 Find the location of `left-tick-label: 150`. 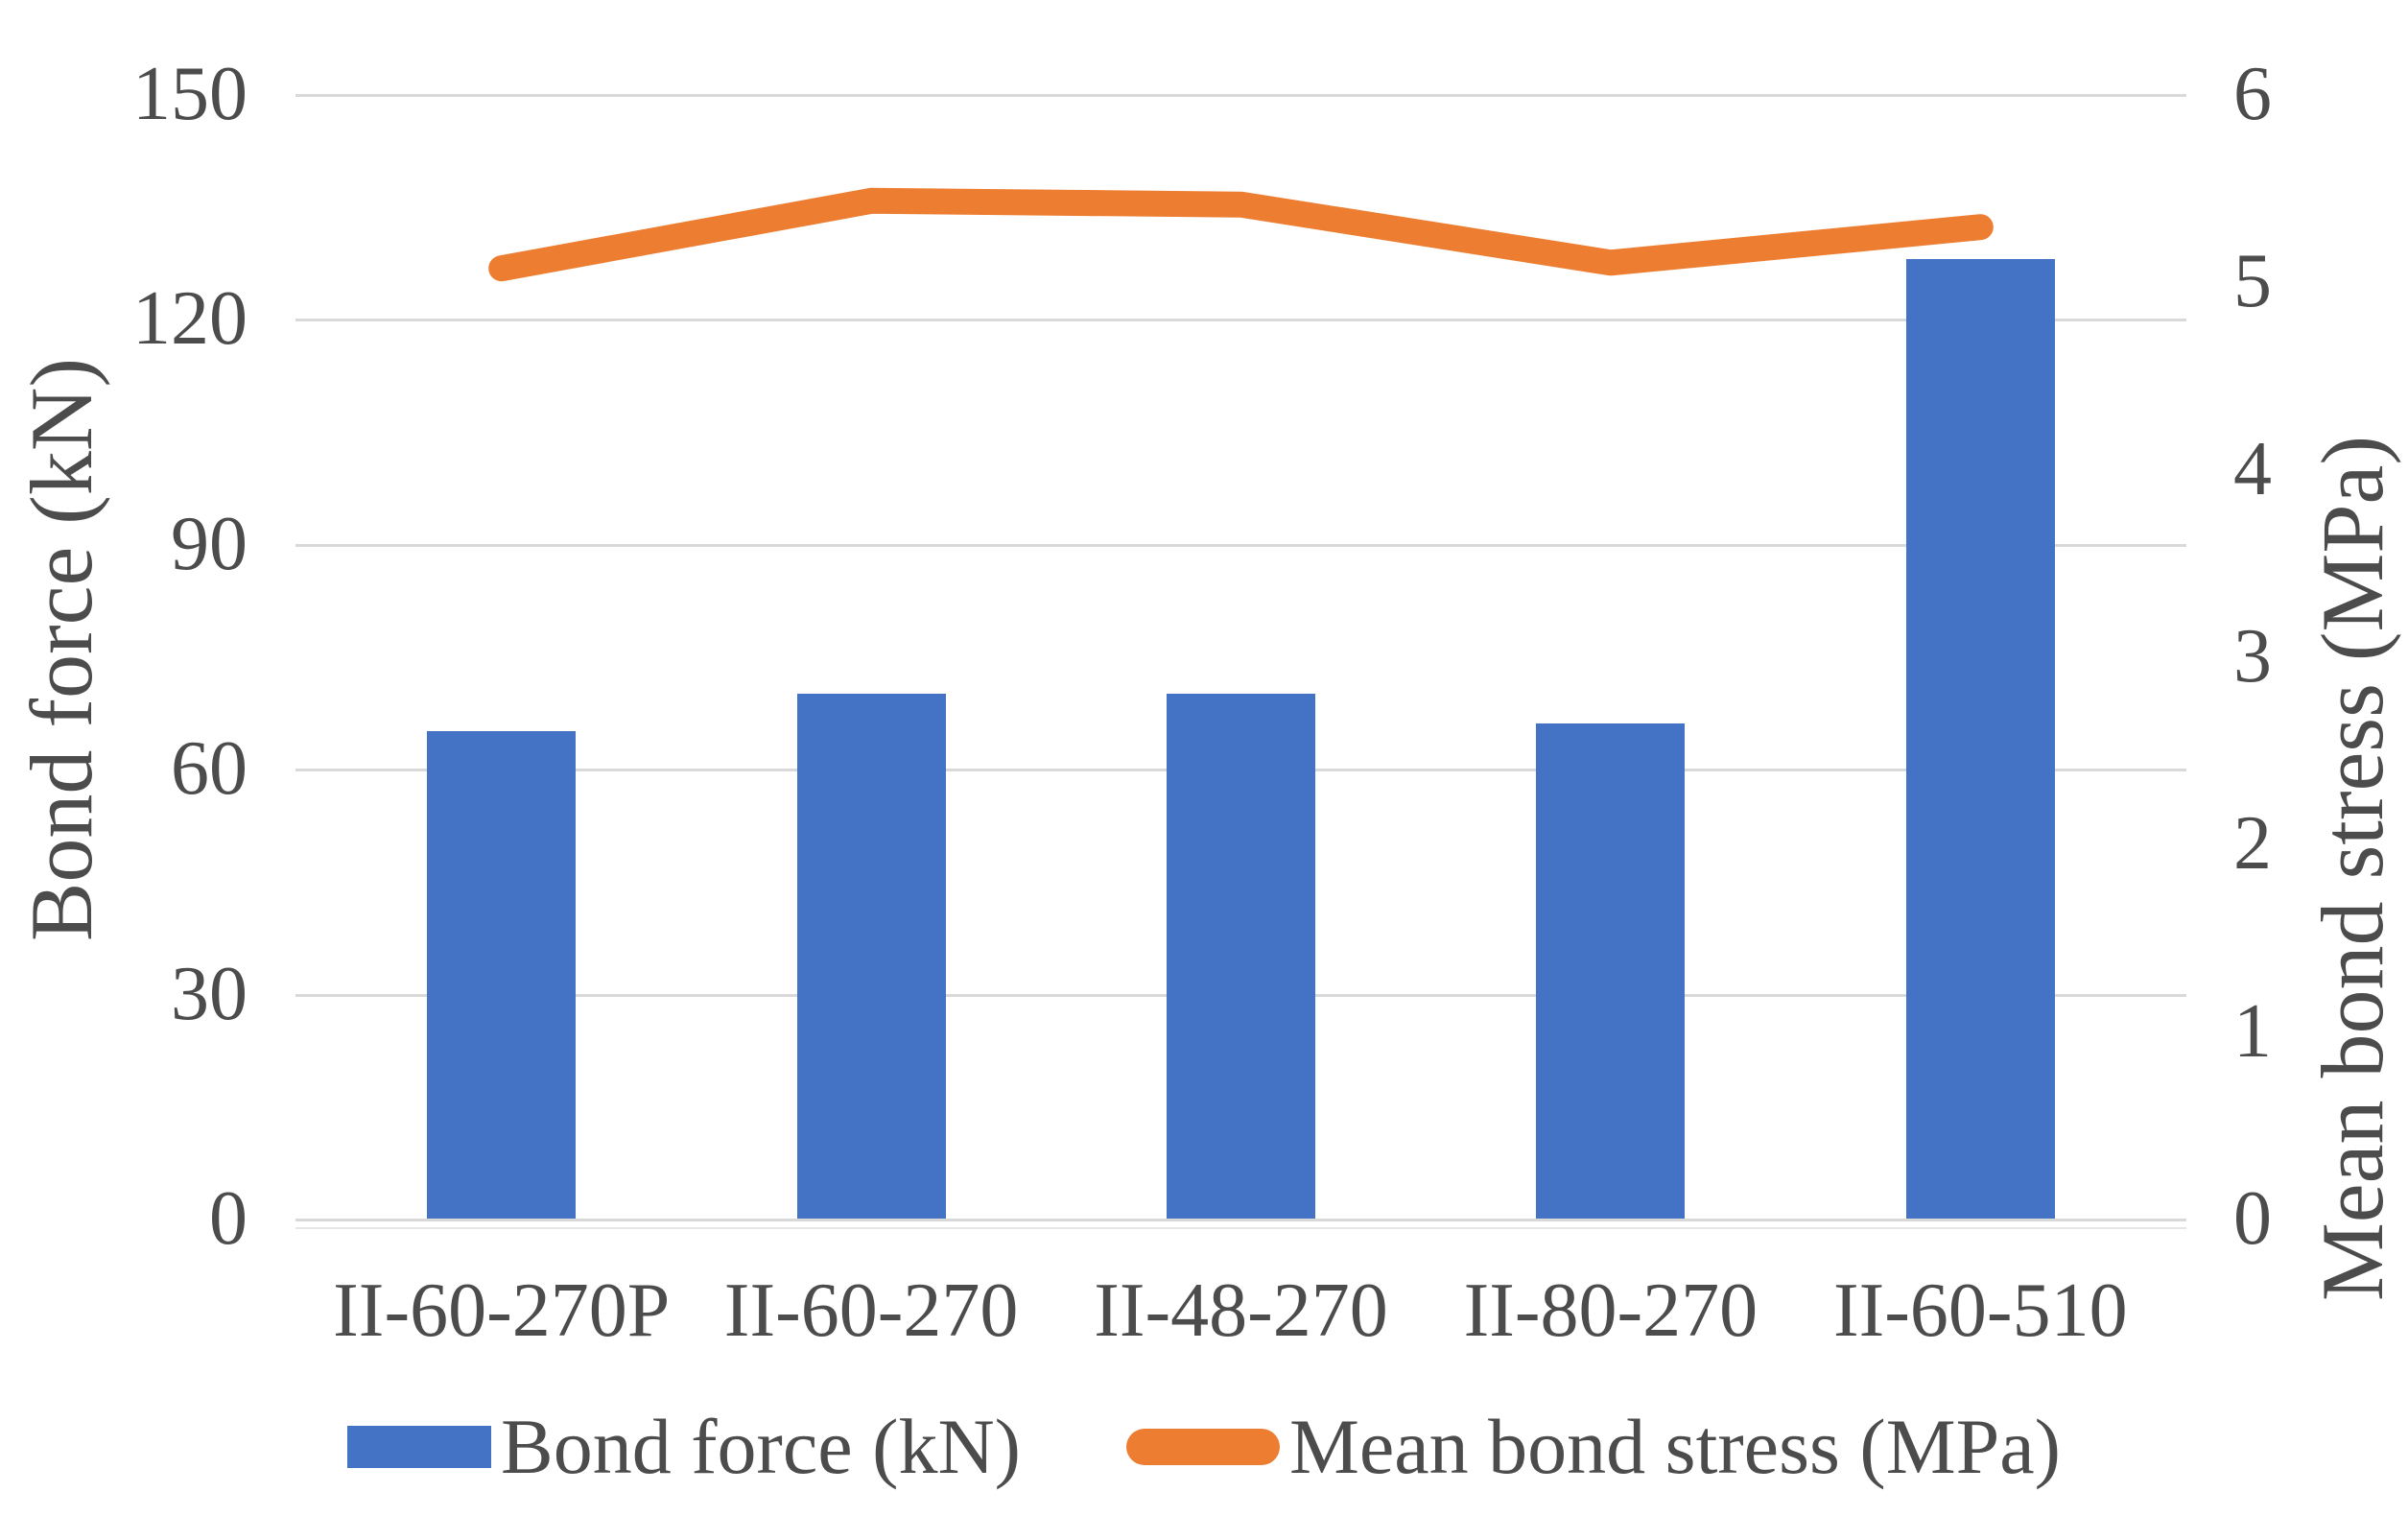

left-tick-label: 150 is located at coordinates (190, 94).